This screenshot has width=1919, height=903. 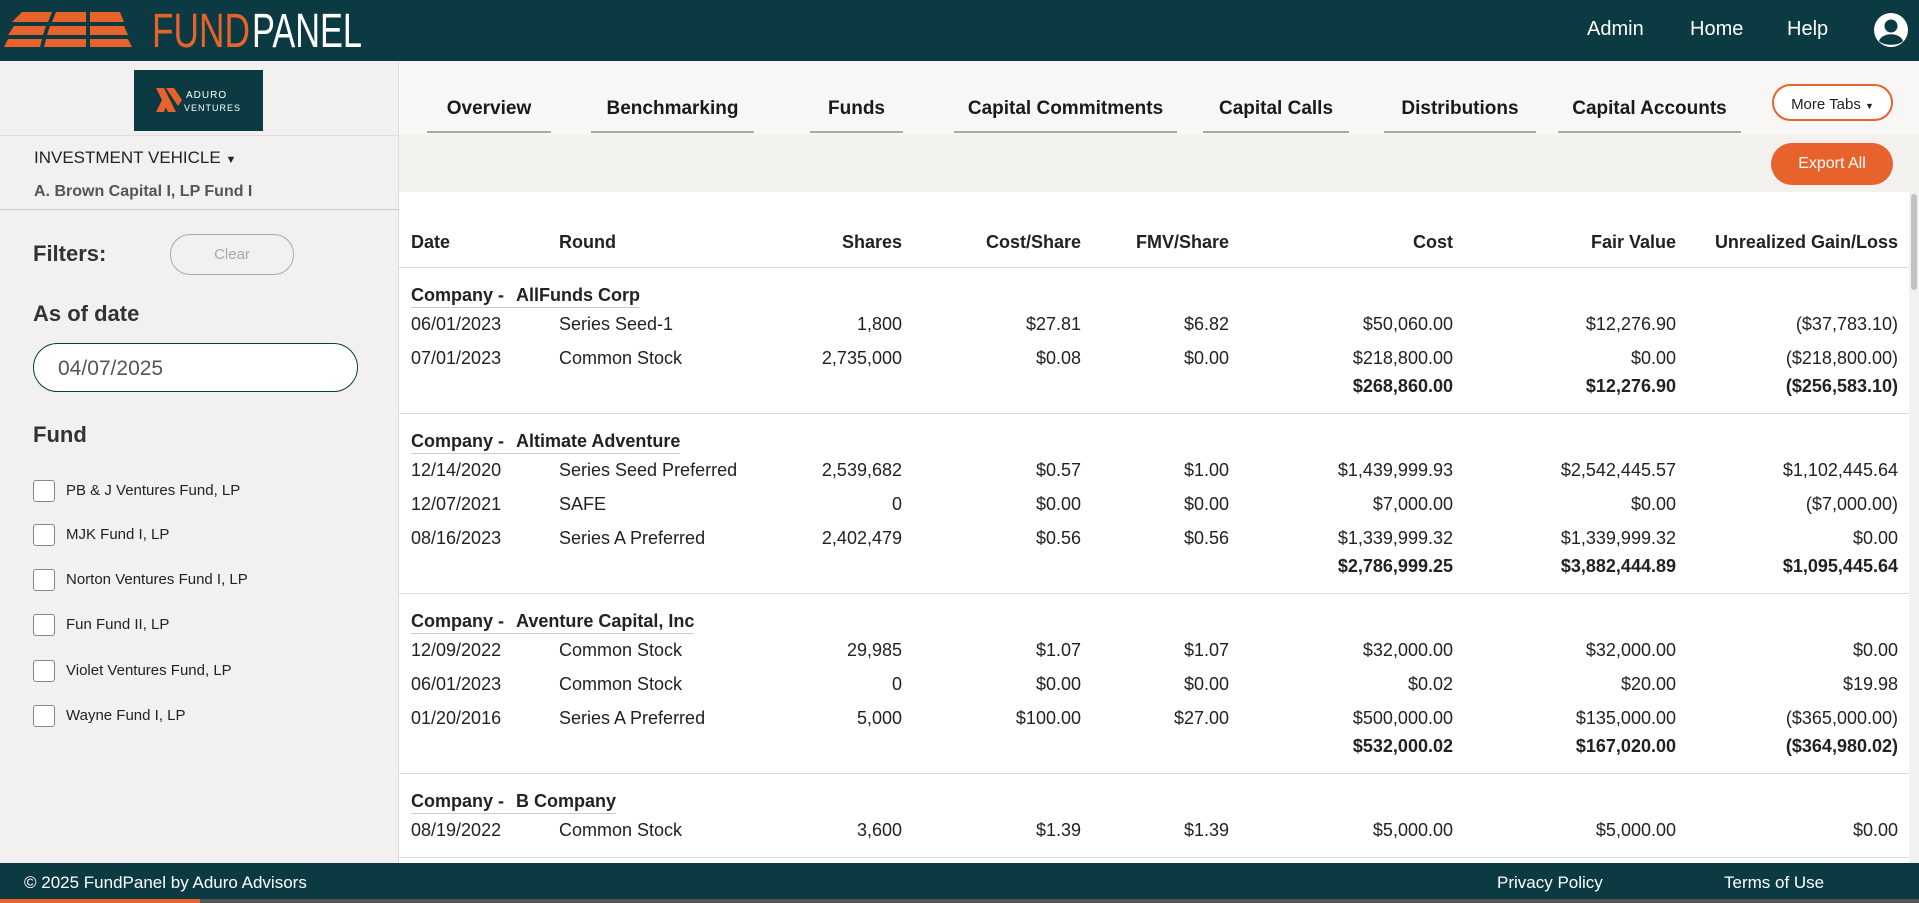 What do you see at coordinates (566, 801) in the screenshot?
I see `company-name: B Company` at bounding box center [566, 801].